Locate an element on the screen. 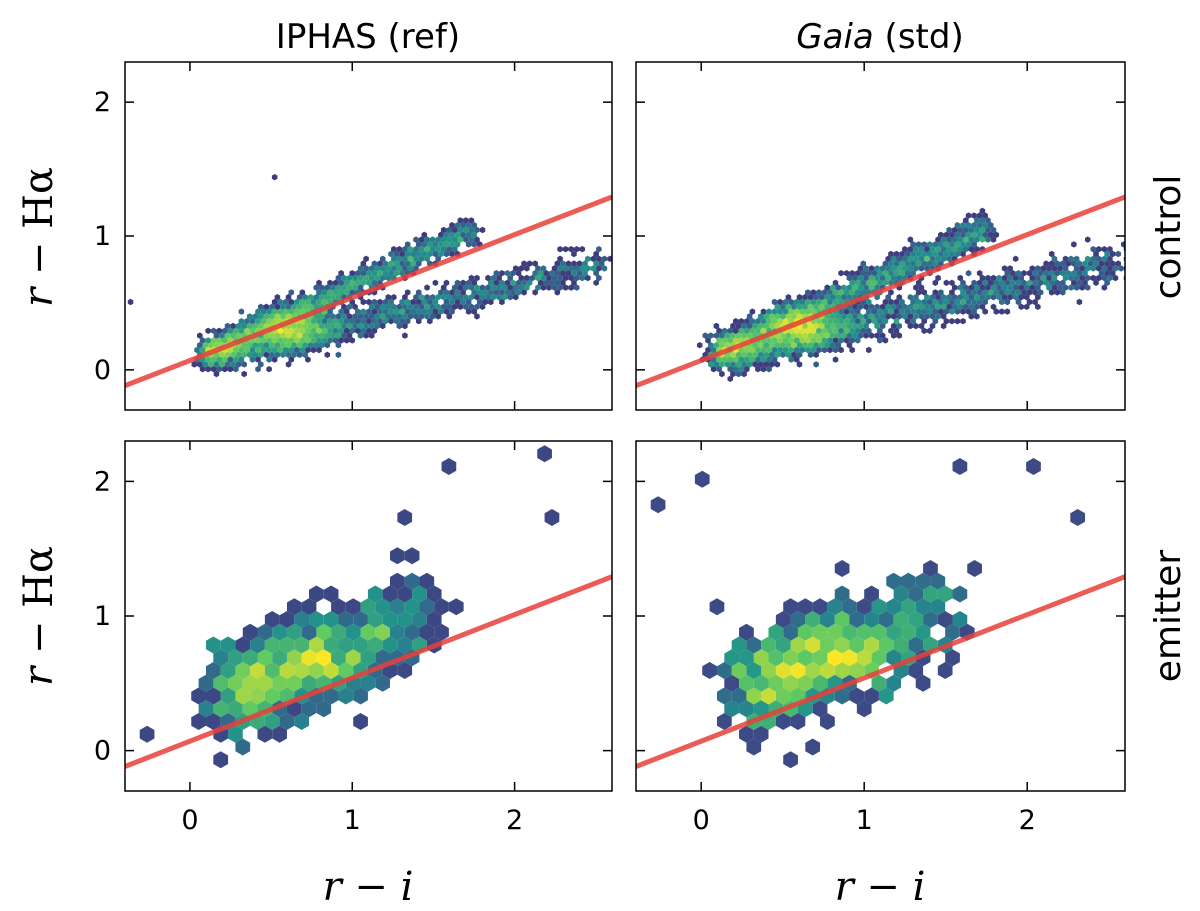 This screenshot has width=1200, height=911. reference-line is located at coordinates (880, 291).